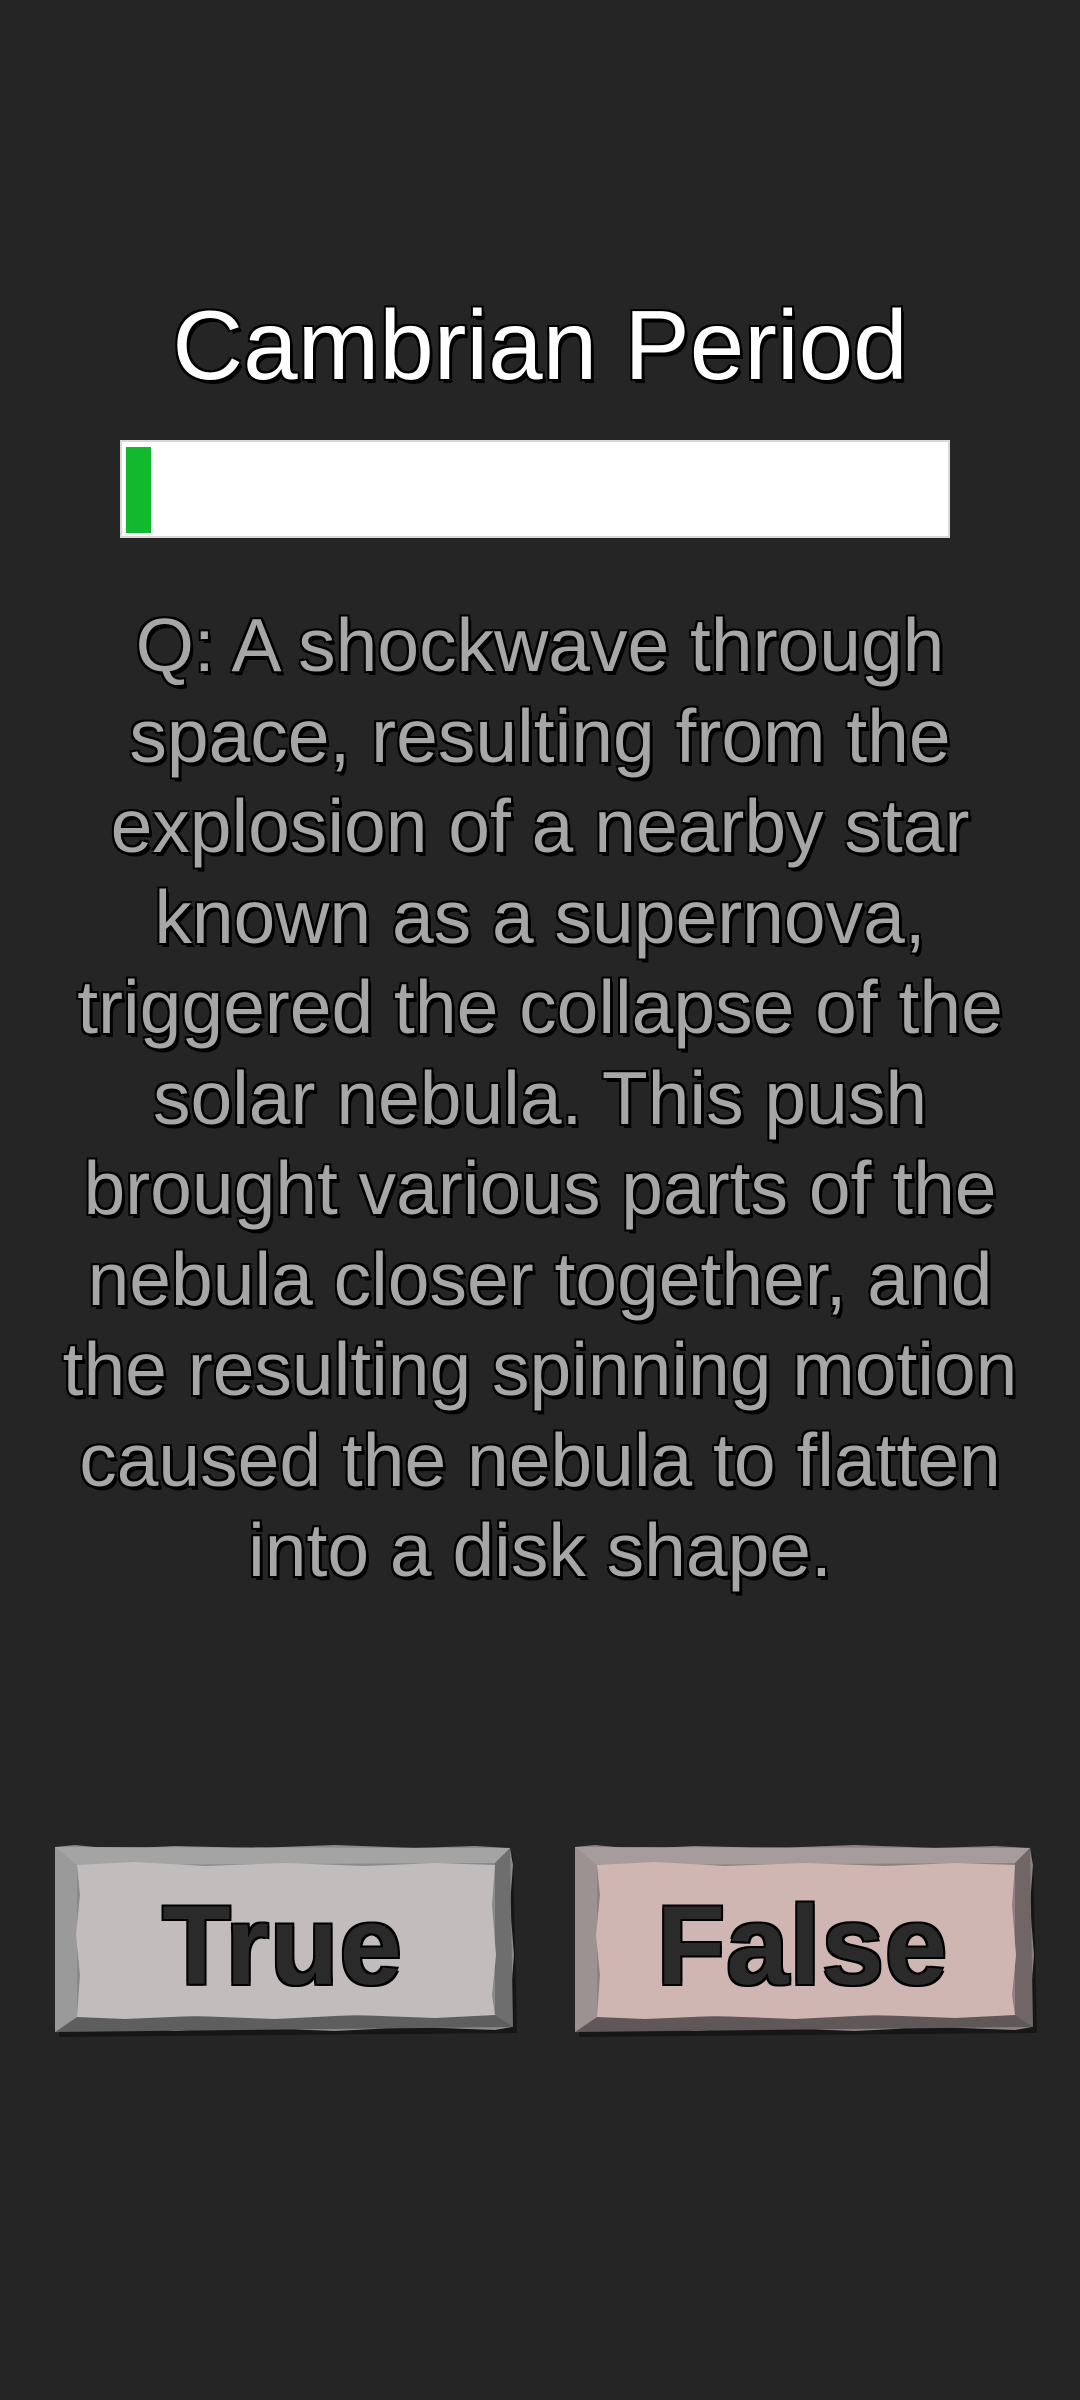 The image size is (1080, 2400). I want to click on period-title: Cambrian Period, so click(540, 345).